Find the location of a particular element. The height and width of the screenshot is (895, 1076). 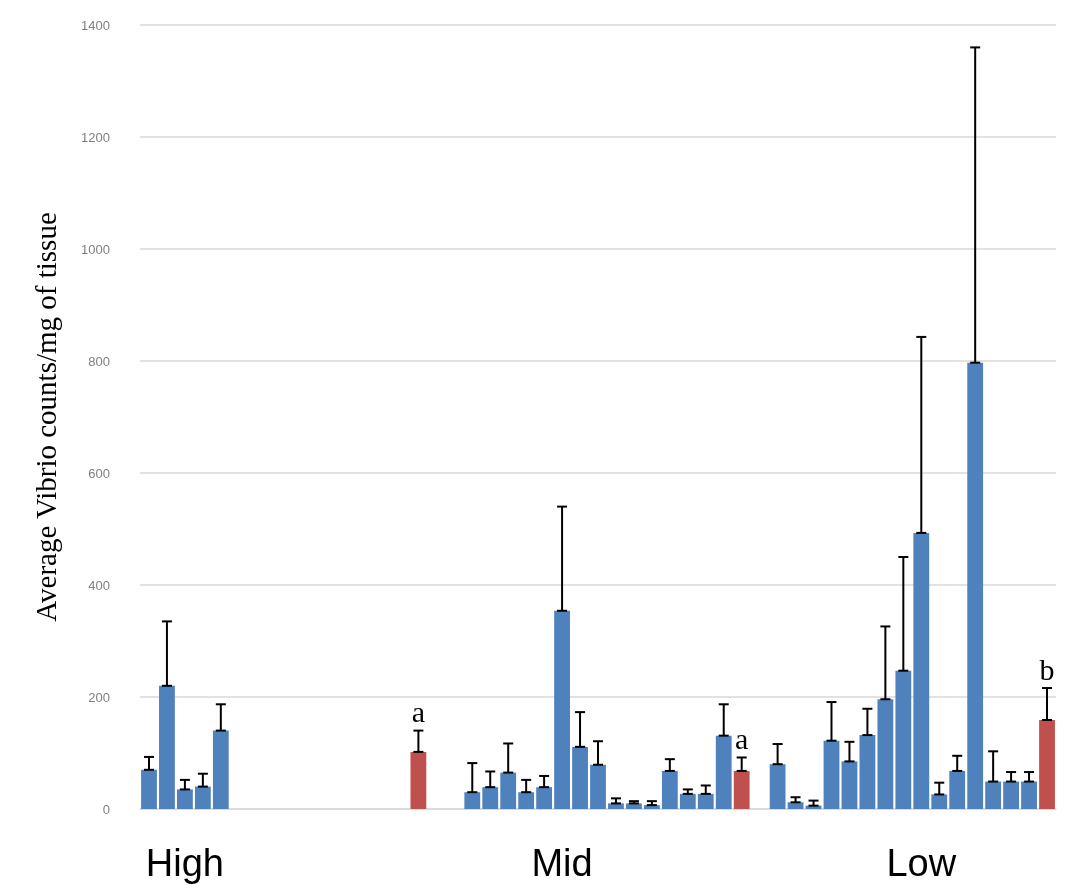

x-tick-label: Mid is located at coordinates (562, 863).